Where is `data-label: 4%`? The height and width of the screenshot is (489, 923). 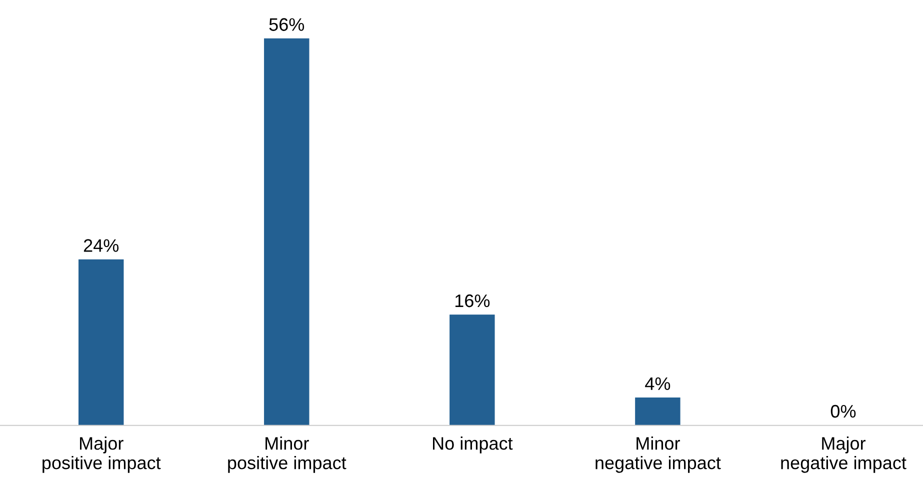 data-label: 4% is located at coordinates (657, 383).